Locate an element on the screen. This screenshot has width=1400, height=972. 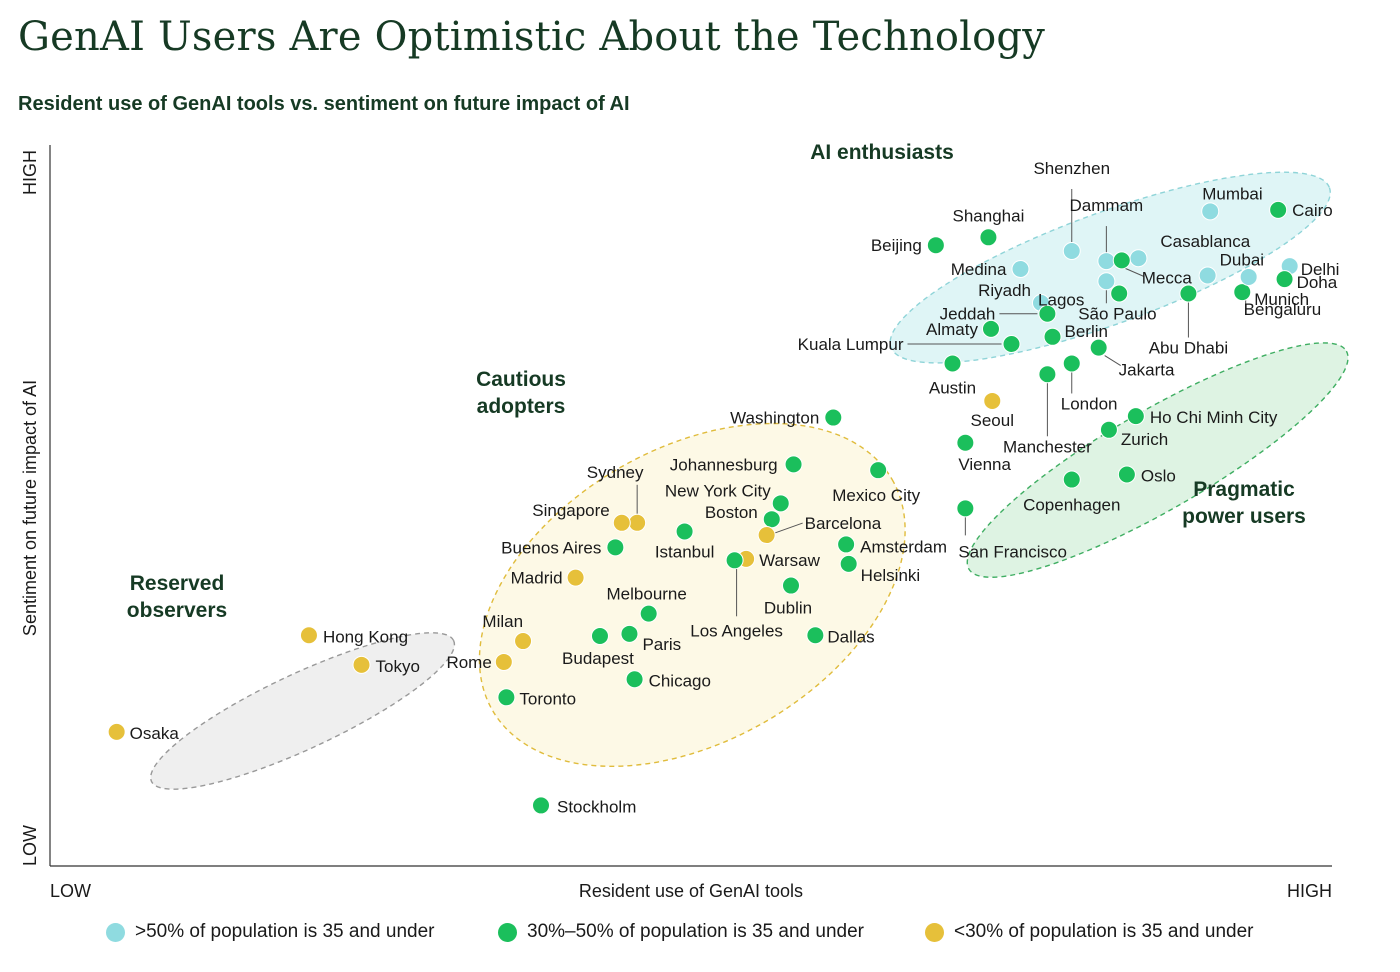
point-label-warsaw: Warsaw is located at coordinates (789, 560).